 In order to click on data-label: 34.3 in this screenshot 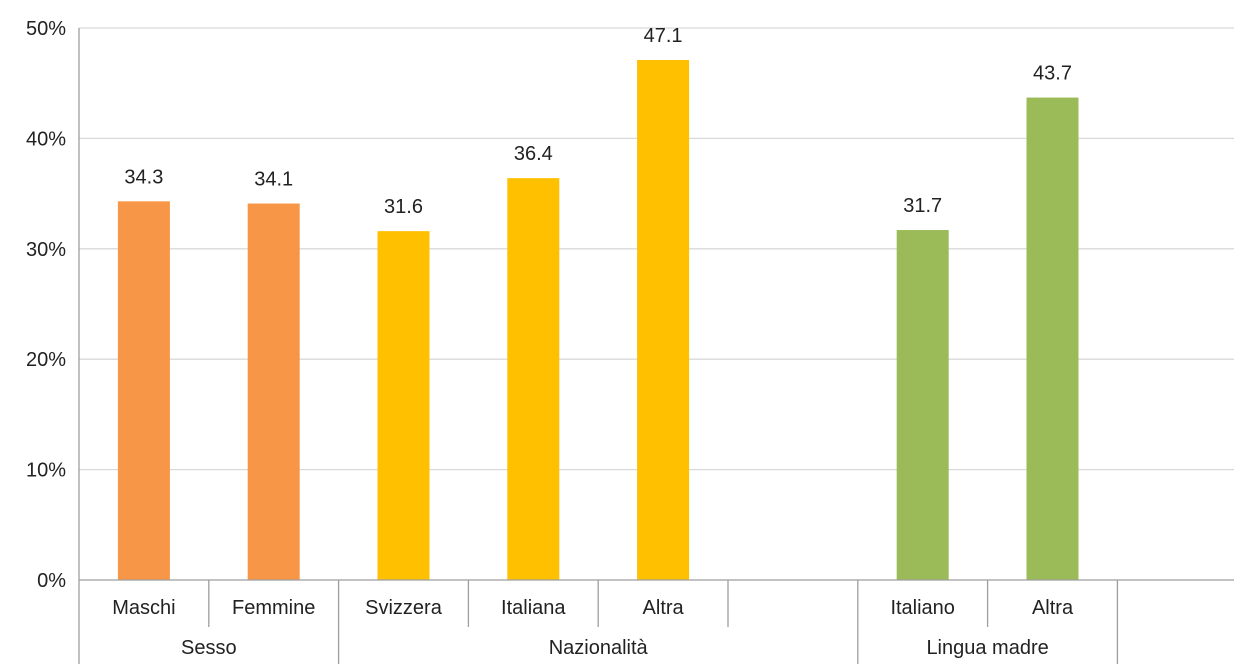, I will do `click(143, 177)`.